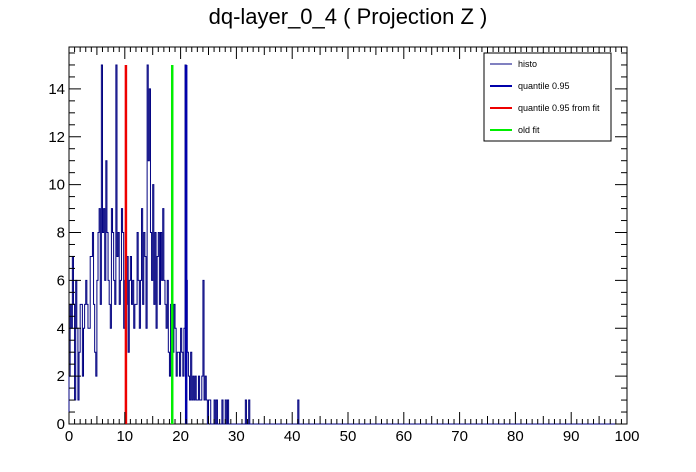  What do you see at coordinates (156, 244) in the screenshot?
I see `quantile-lines` at bounding box center [156, 244].